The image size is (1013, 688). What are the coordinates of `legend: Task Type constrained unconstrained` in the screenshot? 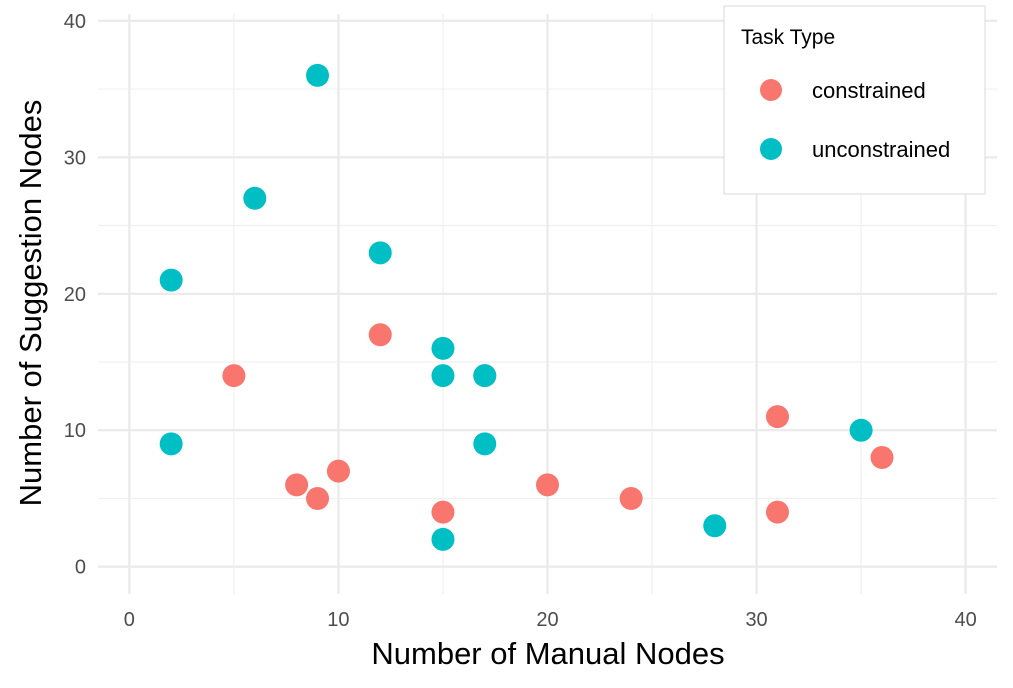 It's located at (854, 100).